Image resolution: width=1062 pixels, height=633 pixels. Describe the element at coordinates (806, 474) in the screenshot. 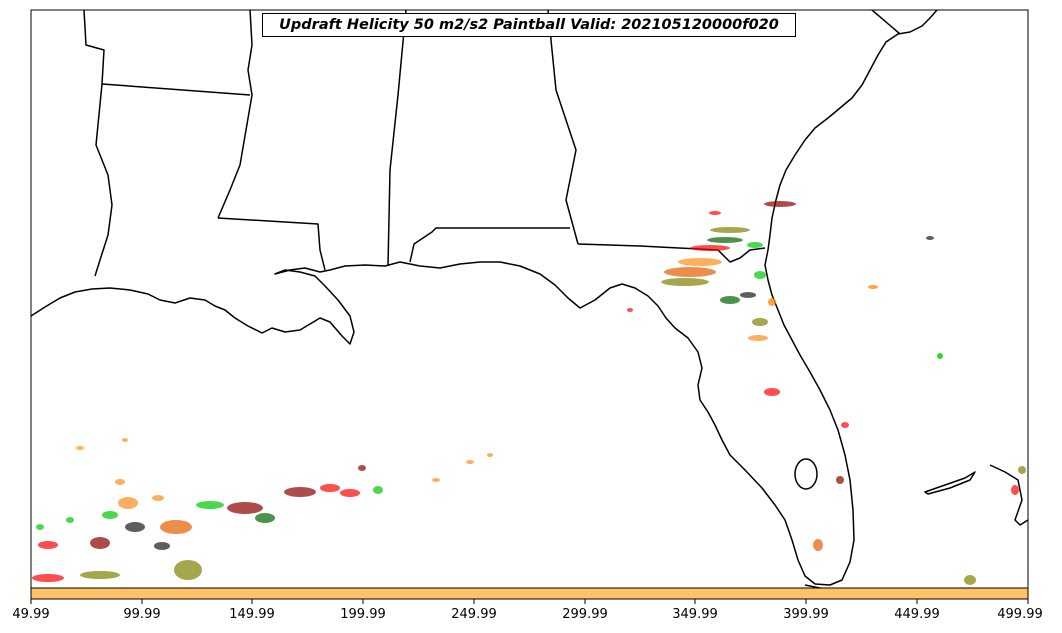

I see `lake-okeechobee` at that location.